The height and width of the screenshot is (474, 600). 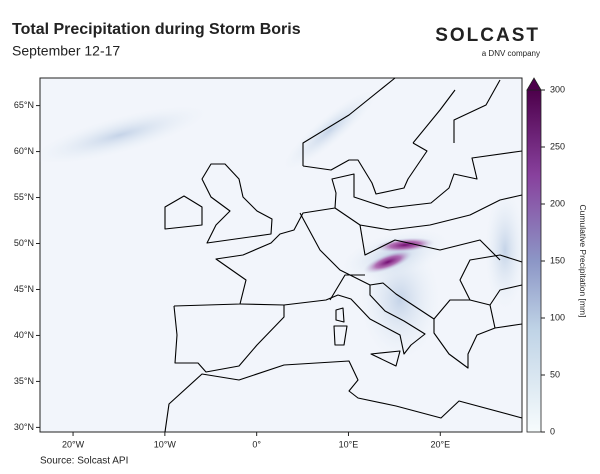 I want to click on y-tick-label: 35°N, so click(x=24, y=381).